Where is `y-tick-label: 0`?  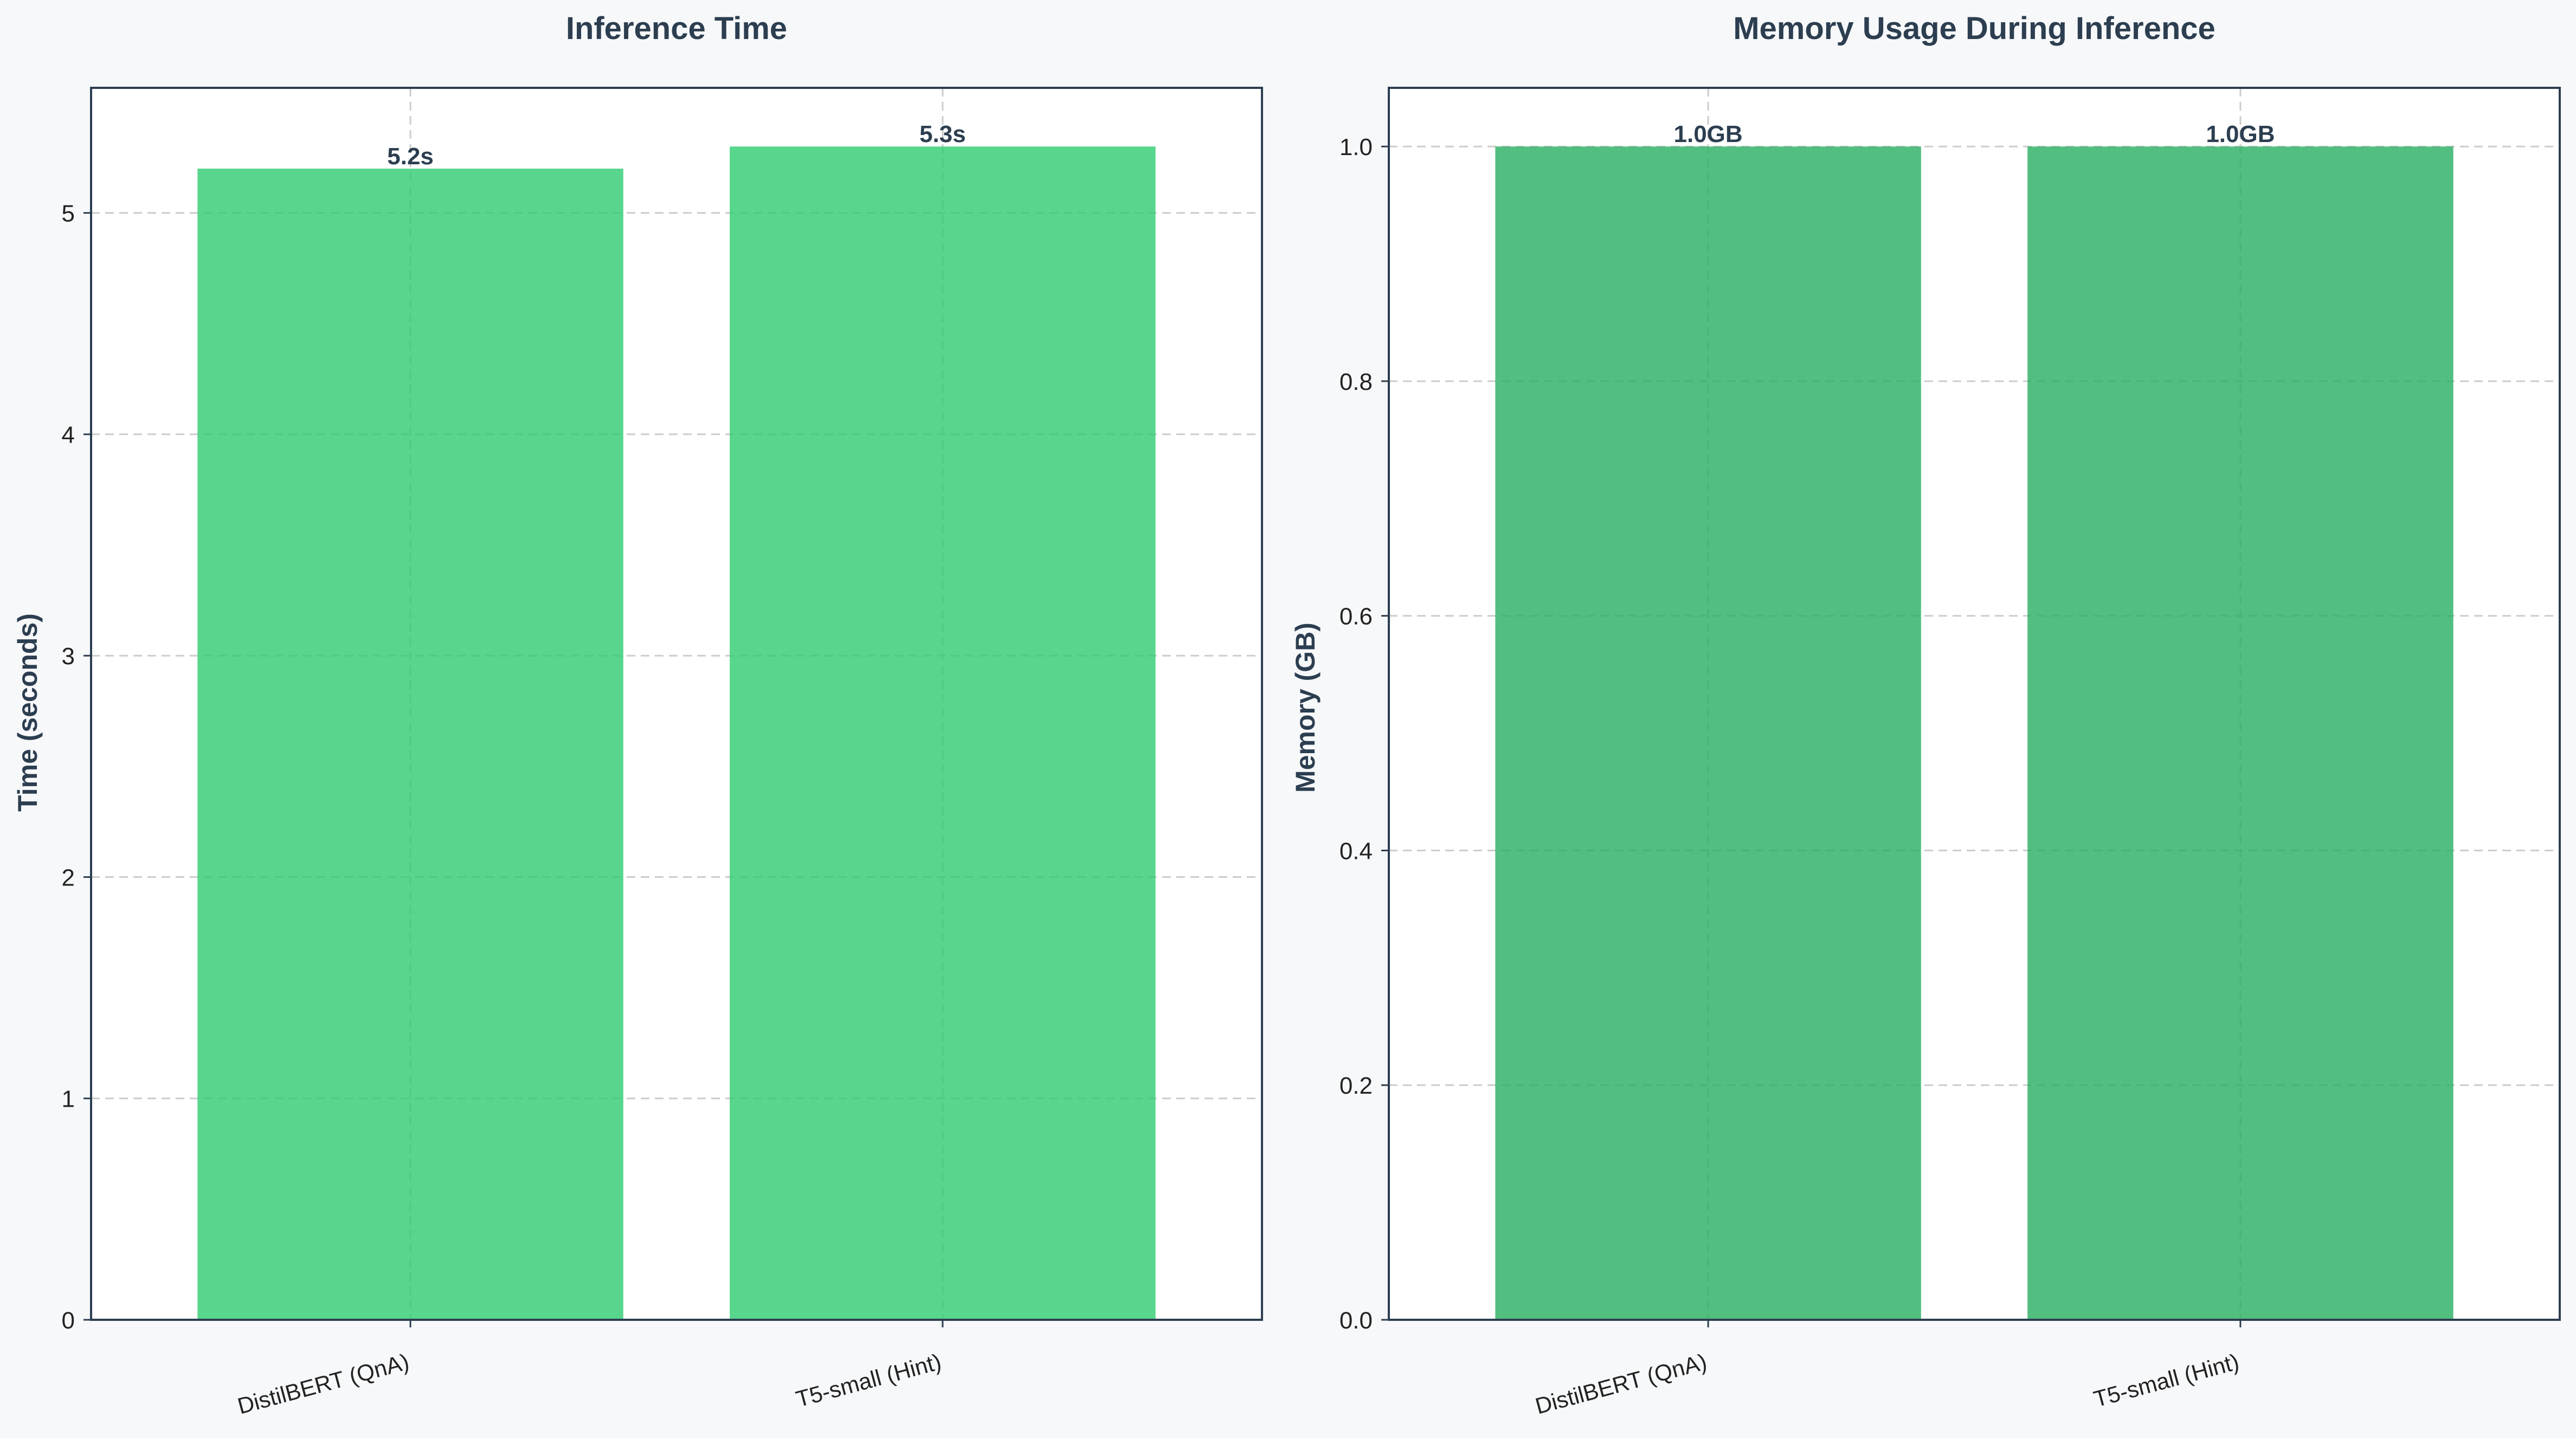
y-tick-label: 0 is located at coordinates (68, 1320).